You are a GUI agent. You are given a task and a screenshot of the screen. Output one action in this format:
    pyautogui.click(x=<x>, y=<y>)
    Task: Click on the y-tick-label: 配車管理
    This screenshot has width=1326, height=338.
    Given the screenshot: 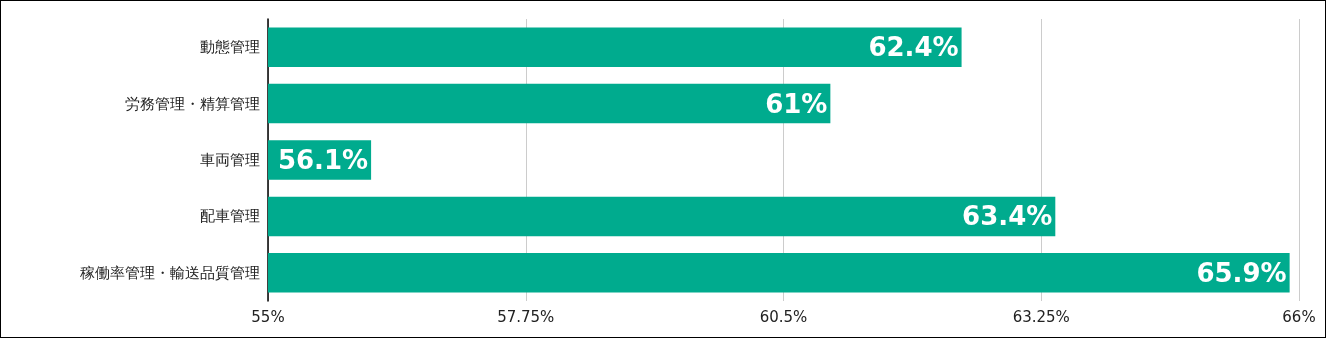 What is the action you would take?
    pyautogui.click(x=230, y=216)
    